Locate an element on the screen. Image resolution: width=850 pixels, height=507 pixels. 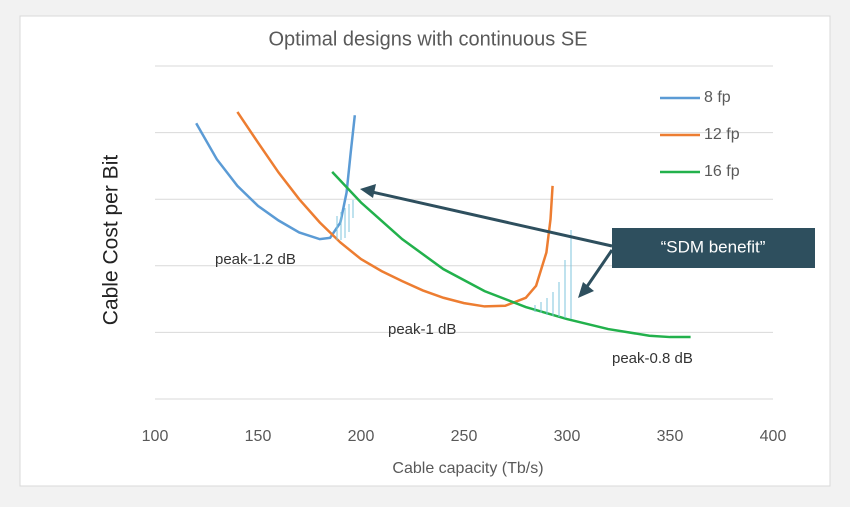
x-tick-label: 250 is located at coordinates (464, 436).